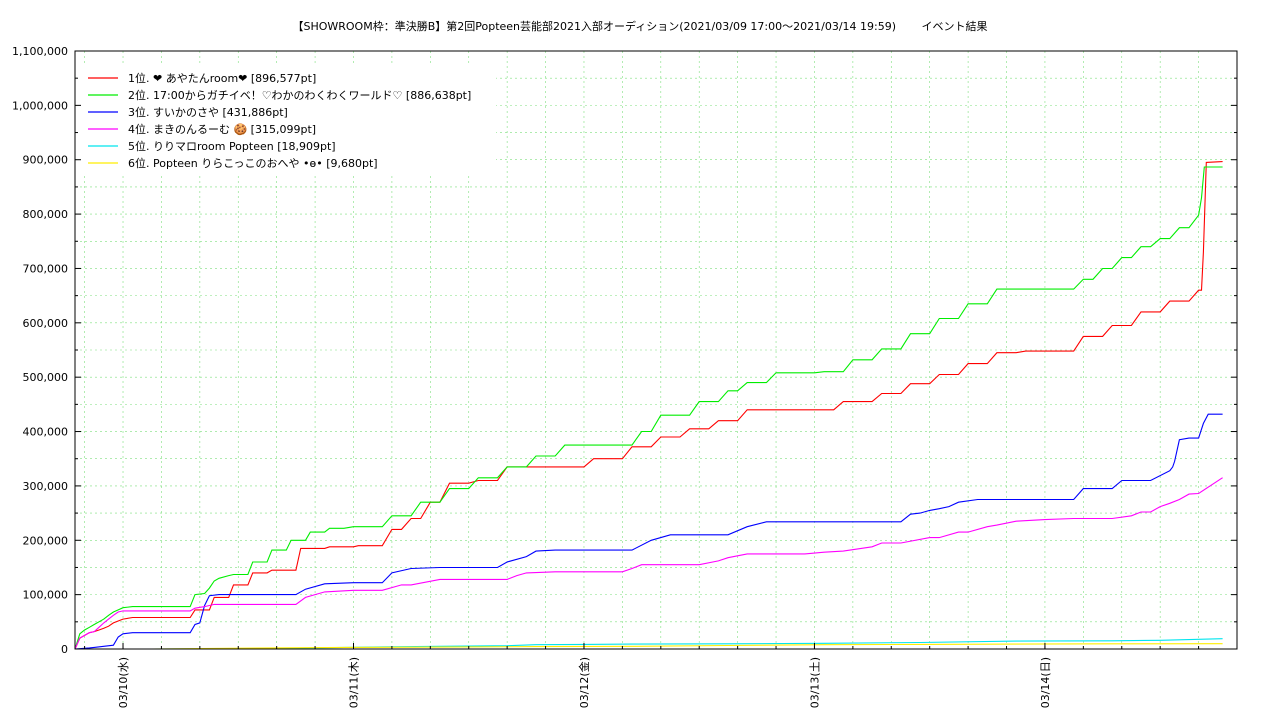  I want to click on y-tick-label: 700,000, so click(46, 268).